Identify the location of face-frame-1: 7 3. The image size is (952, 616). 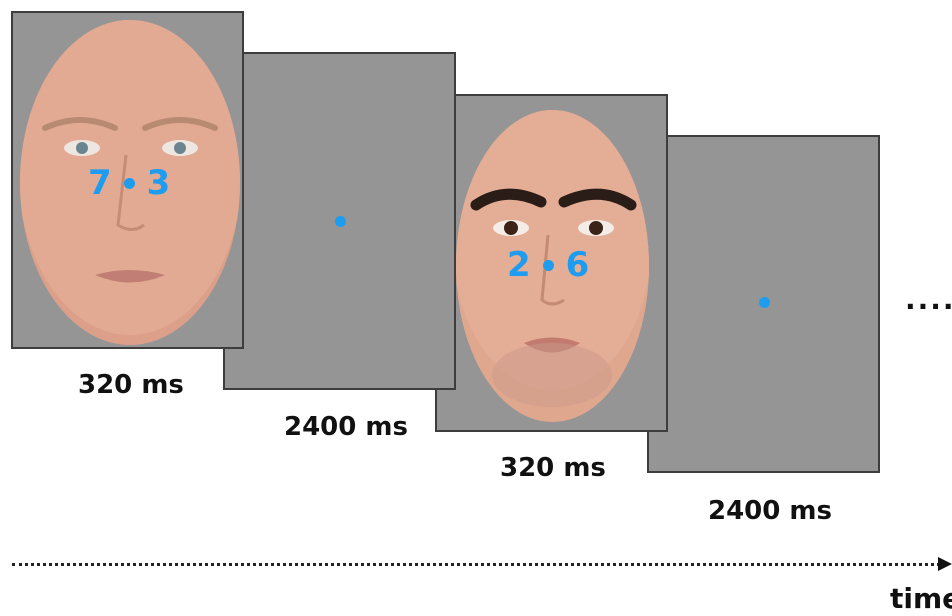
(127, 180).